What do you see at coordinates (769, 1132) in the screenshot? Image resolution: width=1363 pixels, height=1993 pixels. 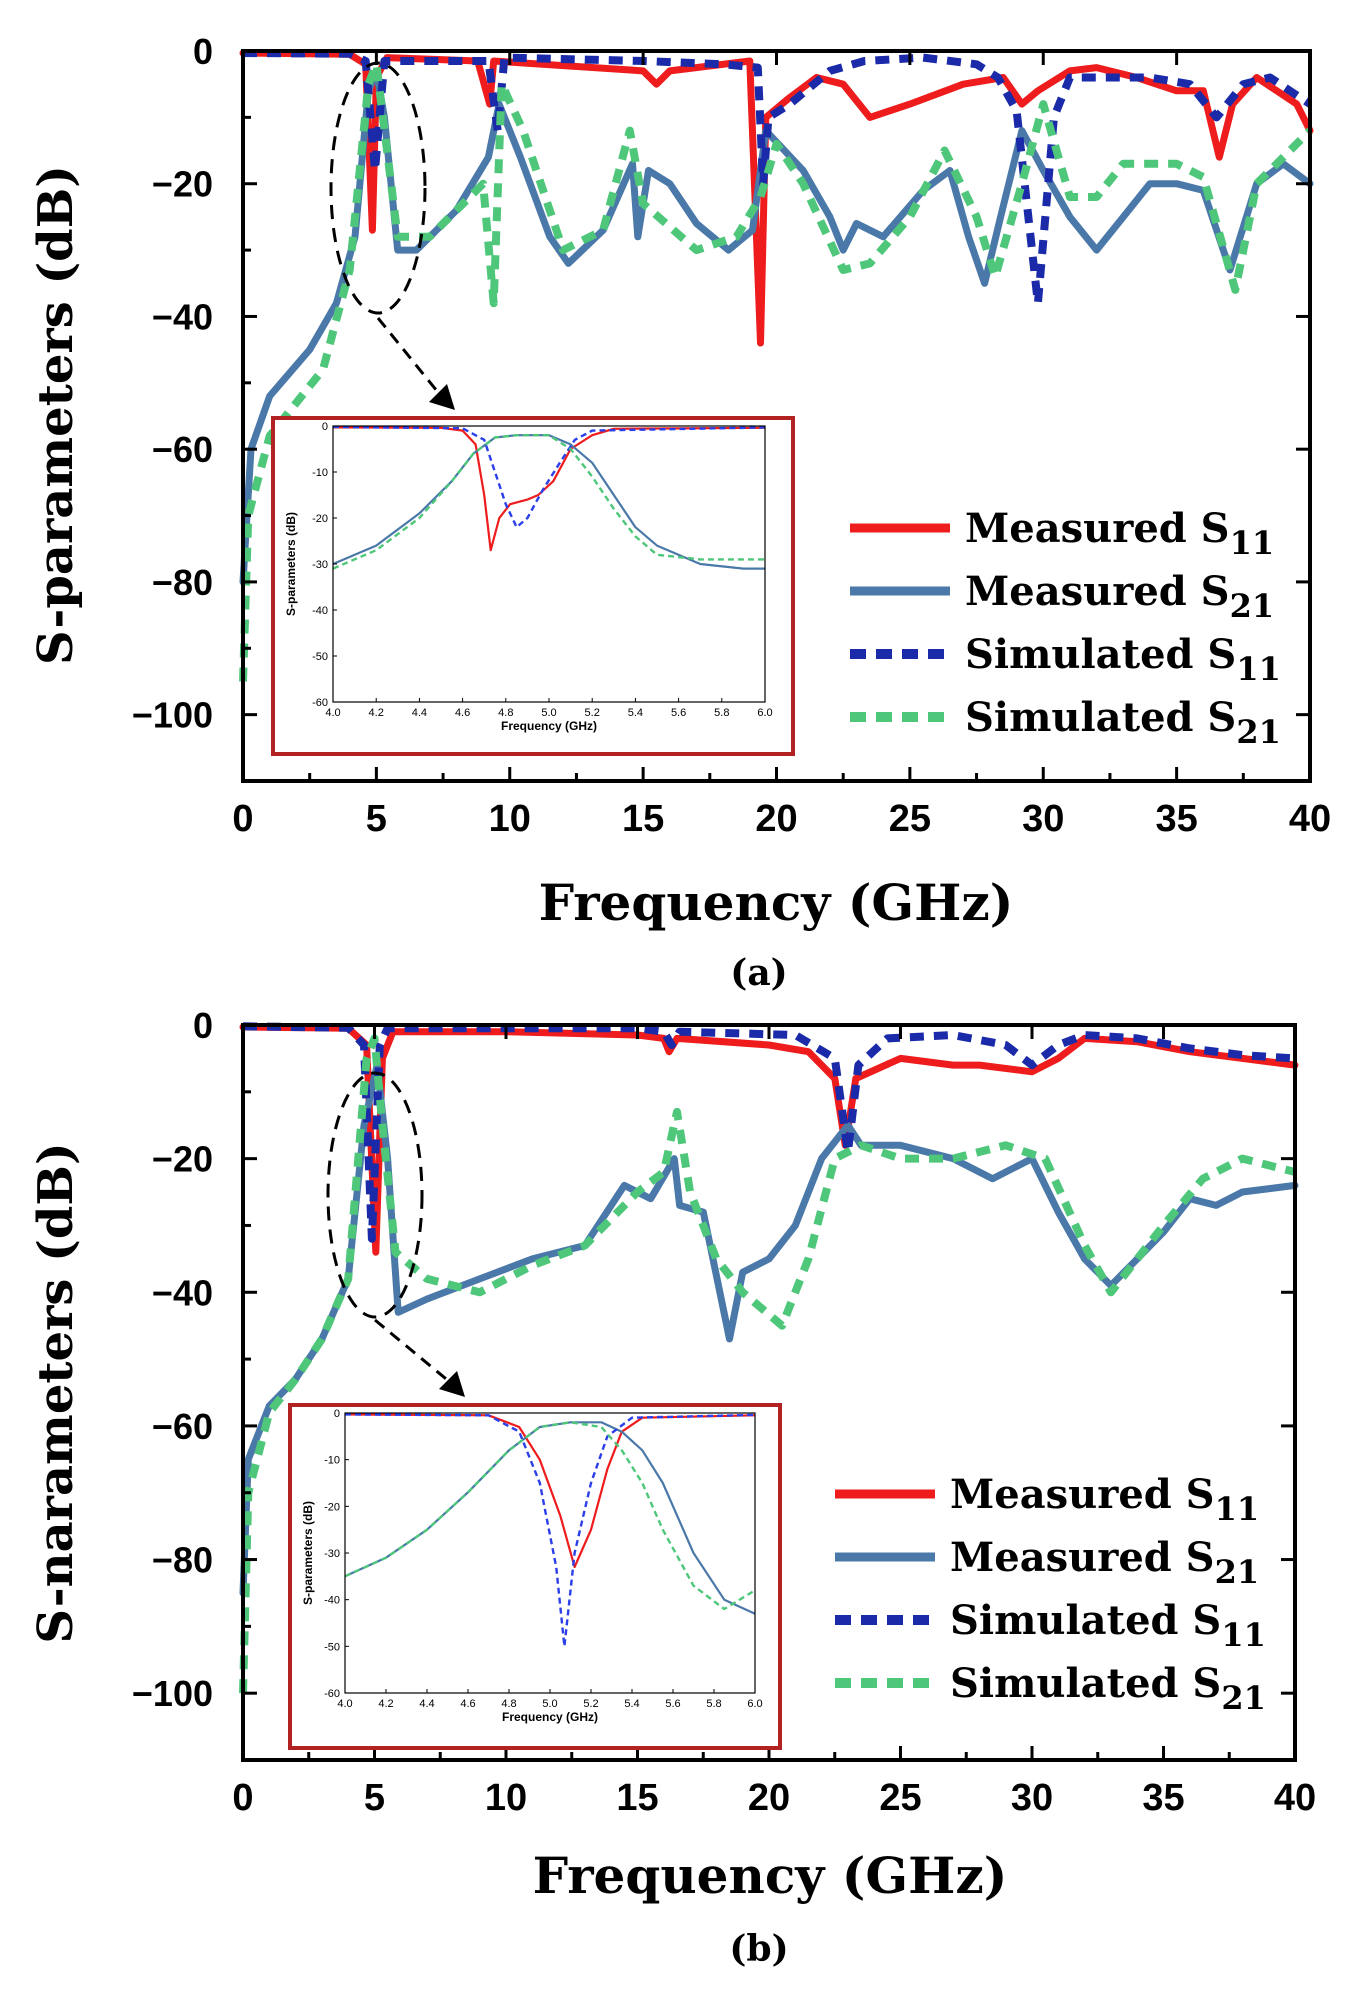 I see `series-simulated-s11` at bounding box center [769, 1132].